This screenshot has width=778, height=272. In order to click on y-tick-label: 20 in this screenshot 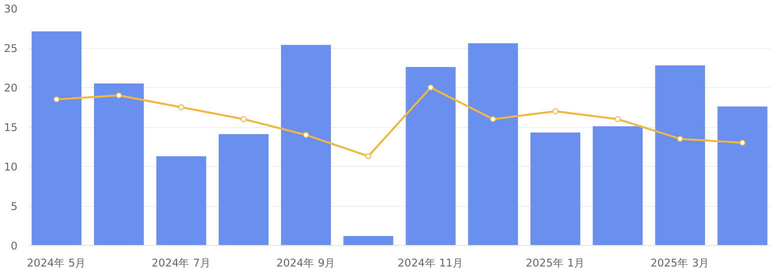, I will do `click(11, 88)`.